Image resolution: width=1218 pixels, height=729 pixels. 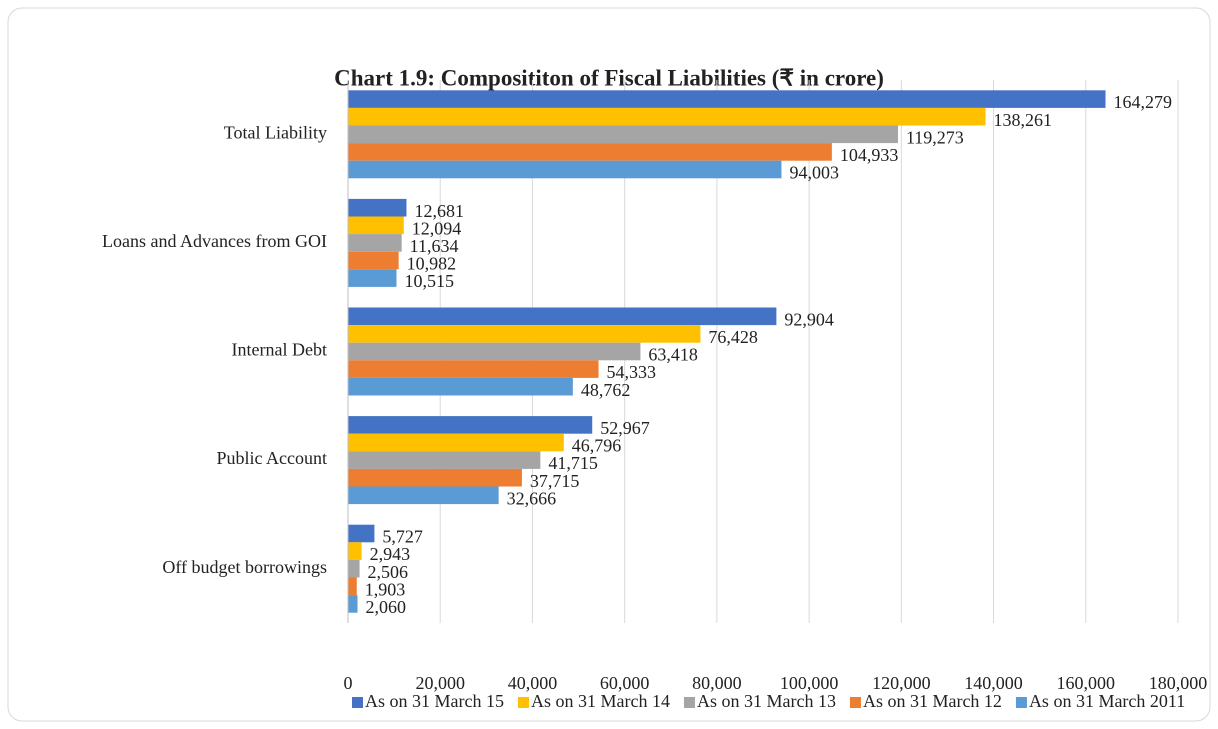 What do you see at coordinates (869, 155) in the screenshot?
I see `data-label: 104,933` at bounding box center [869, 155].